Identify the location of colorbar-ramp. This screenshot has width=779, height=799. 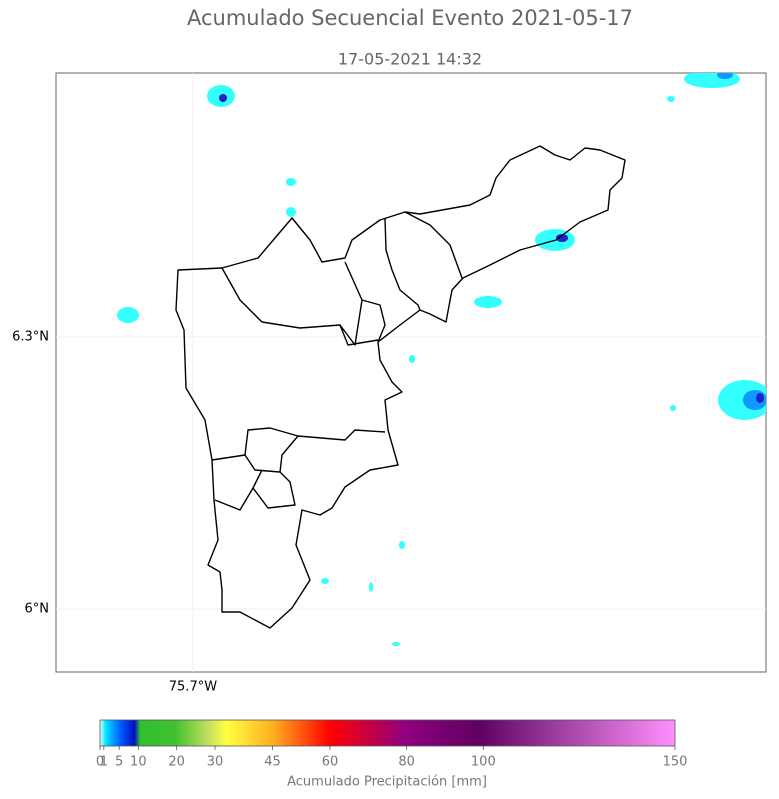
(387, 733).